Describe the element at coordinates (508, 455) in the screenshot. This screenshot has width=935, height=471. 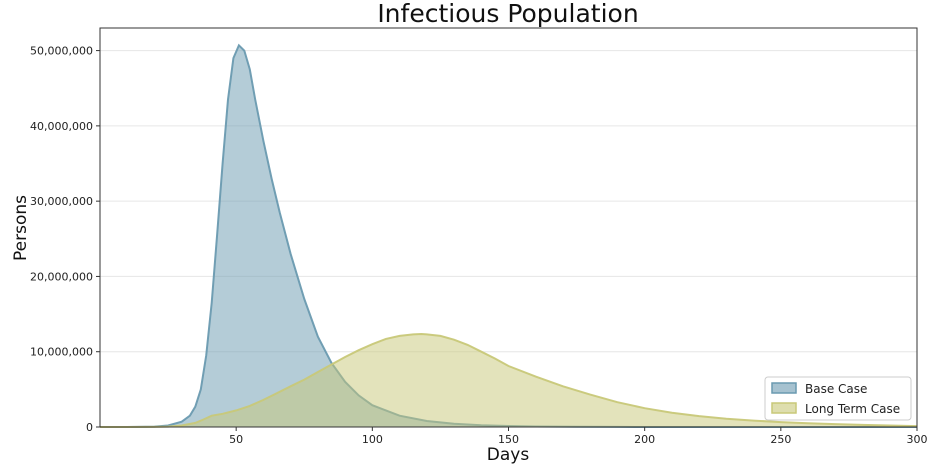
I see `x-axis-label: Days` at that location.